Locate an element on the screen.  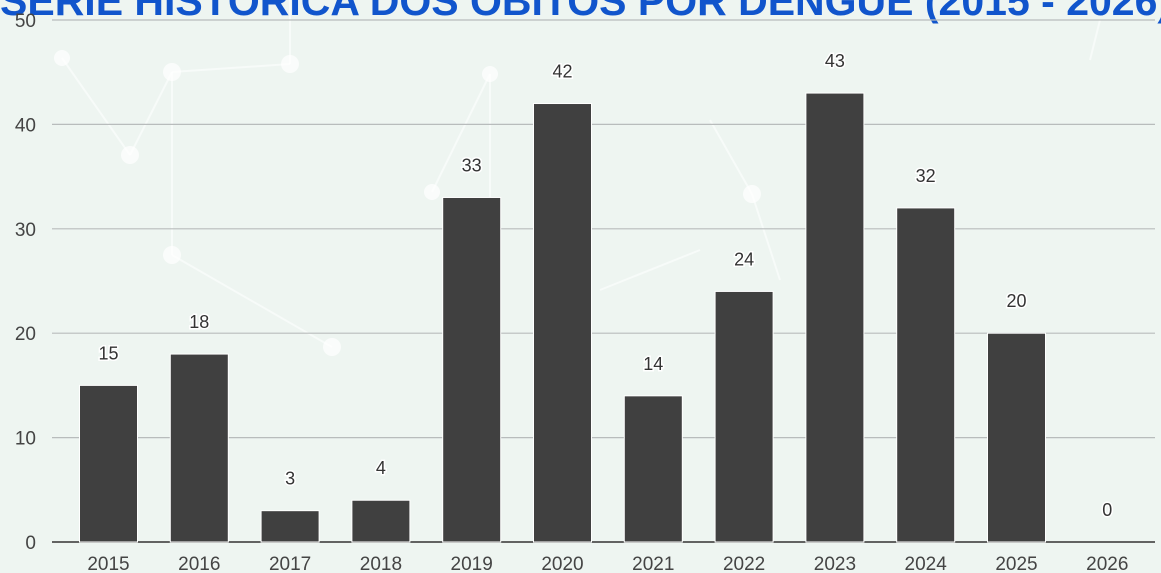
data-label: 14 is located at coordinates (653, 364).